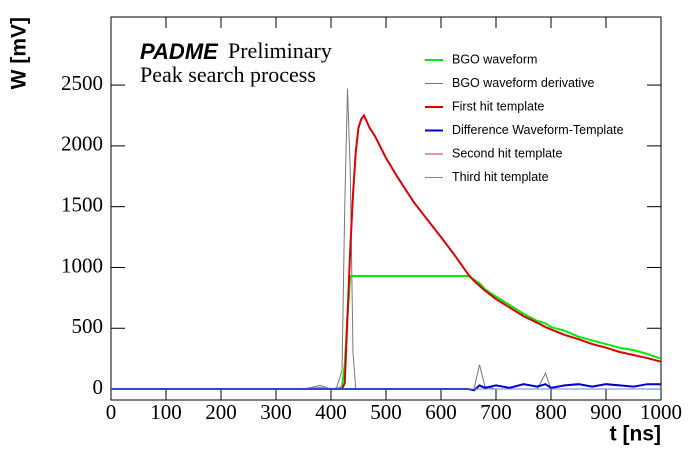  Describe the element at coordinates (179, 51) in the screenshot. I see `annotation: PADME` at that location.